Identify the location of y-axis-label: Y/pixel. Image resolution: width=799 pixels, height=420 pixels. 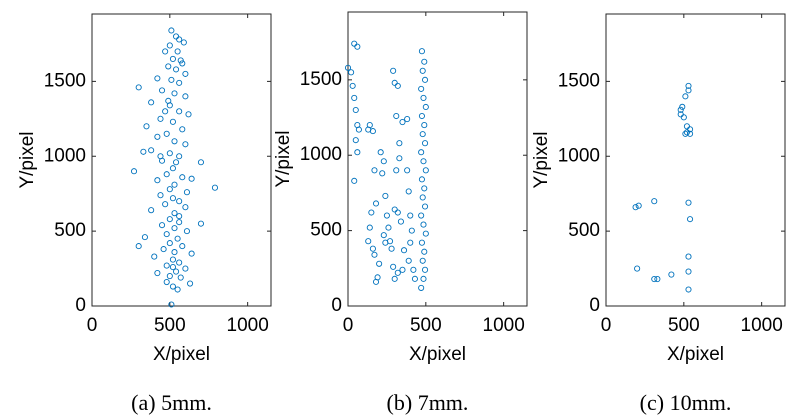
(27, 159).